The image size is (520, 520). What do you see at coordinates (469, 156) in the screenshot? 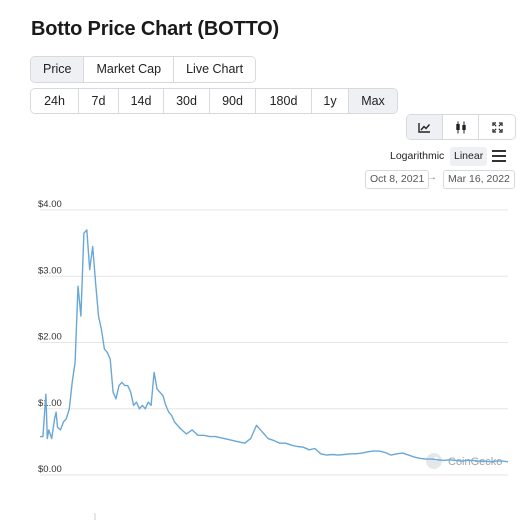
I see `linear-scale-button: Linear` at bounding box center [469, 156].